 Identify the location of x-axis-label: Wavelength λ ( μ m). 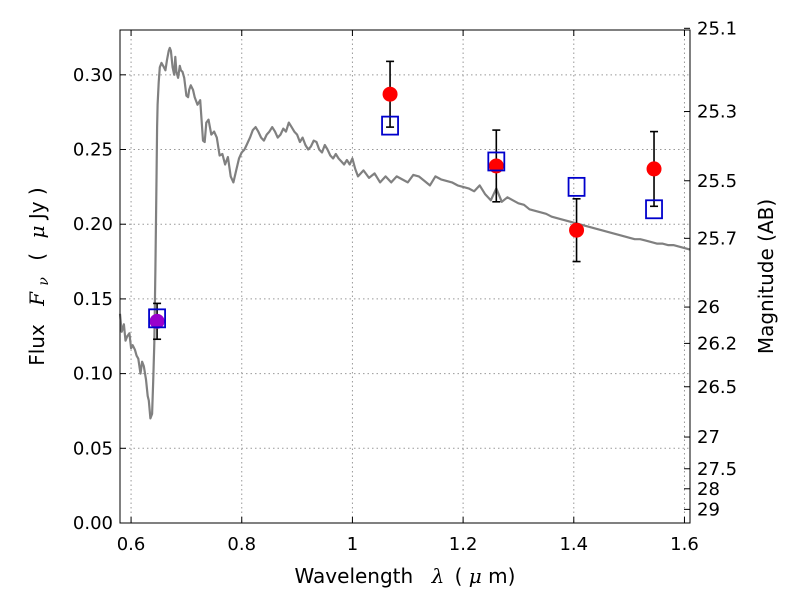
(405, 576).